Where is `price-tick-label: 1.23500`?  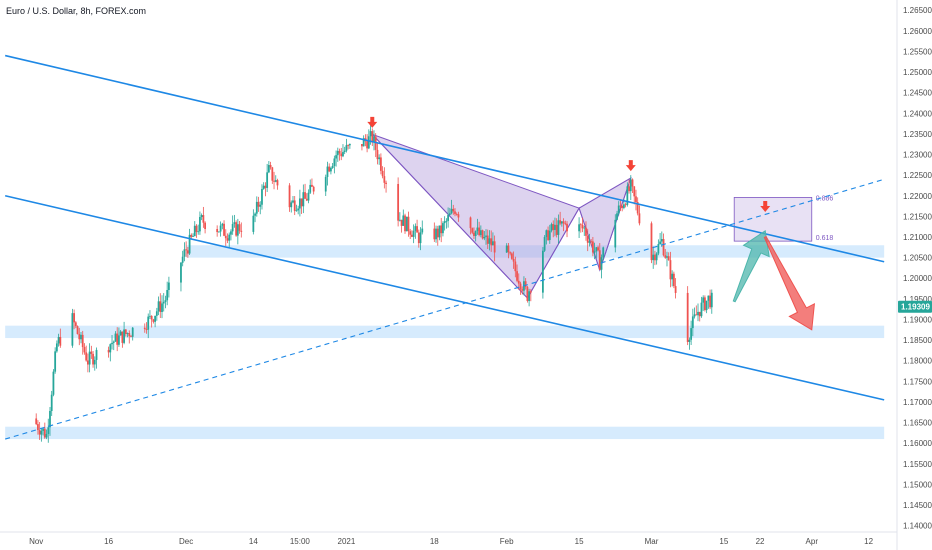
price-tick-label: 1.23500 is located at coordinates (917, 134).